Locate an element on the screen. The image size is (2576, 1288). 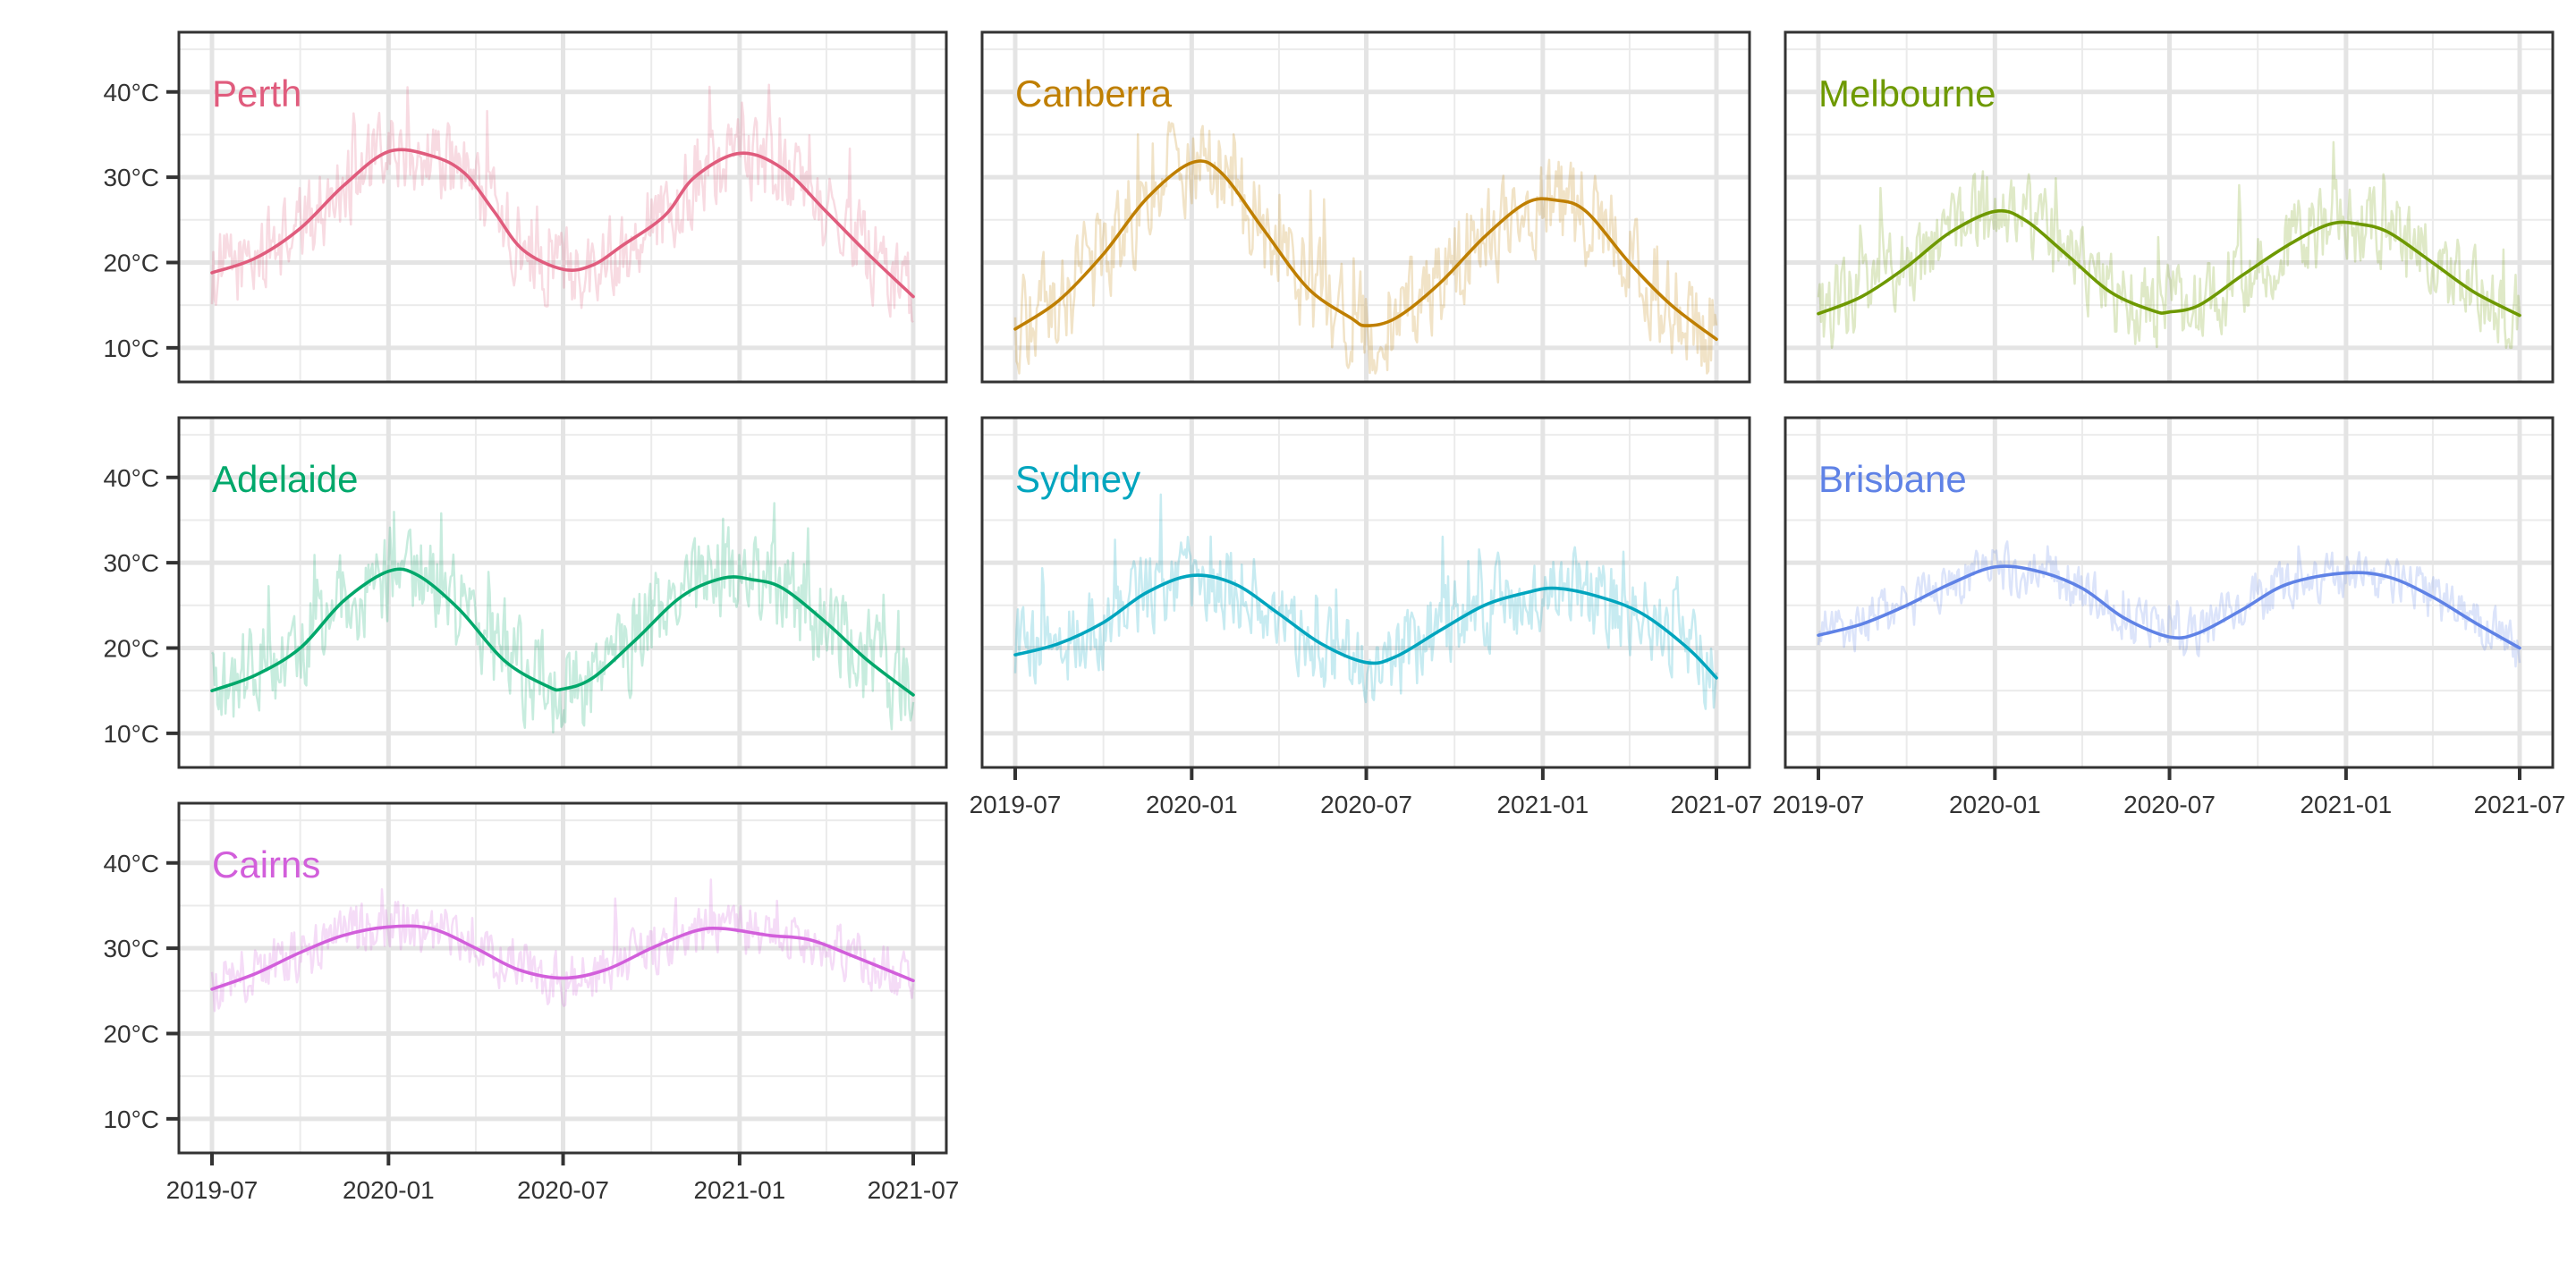
daily-series-sydney is located at coordinates (1365, 601).